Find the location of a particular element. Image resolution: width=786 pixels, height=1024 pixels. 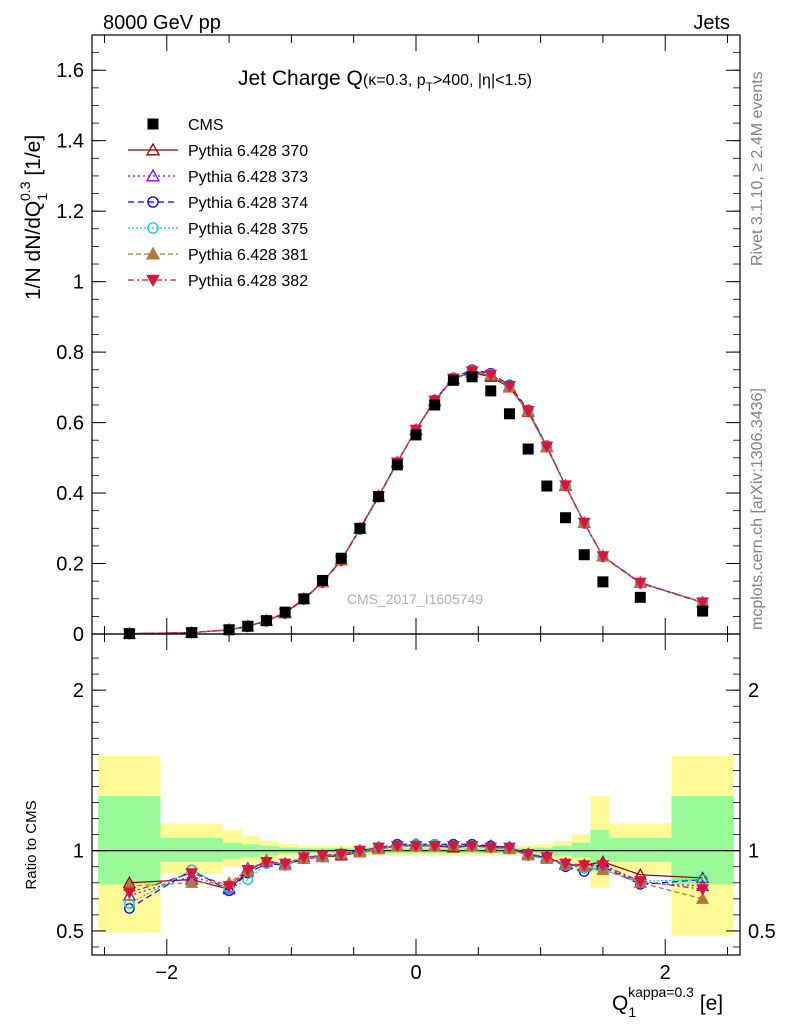

plot-title: Jet Charge Q(κ=0.3, pT>400, |η|<1.5) is located at coordinates (385, 80).